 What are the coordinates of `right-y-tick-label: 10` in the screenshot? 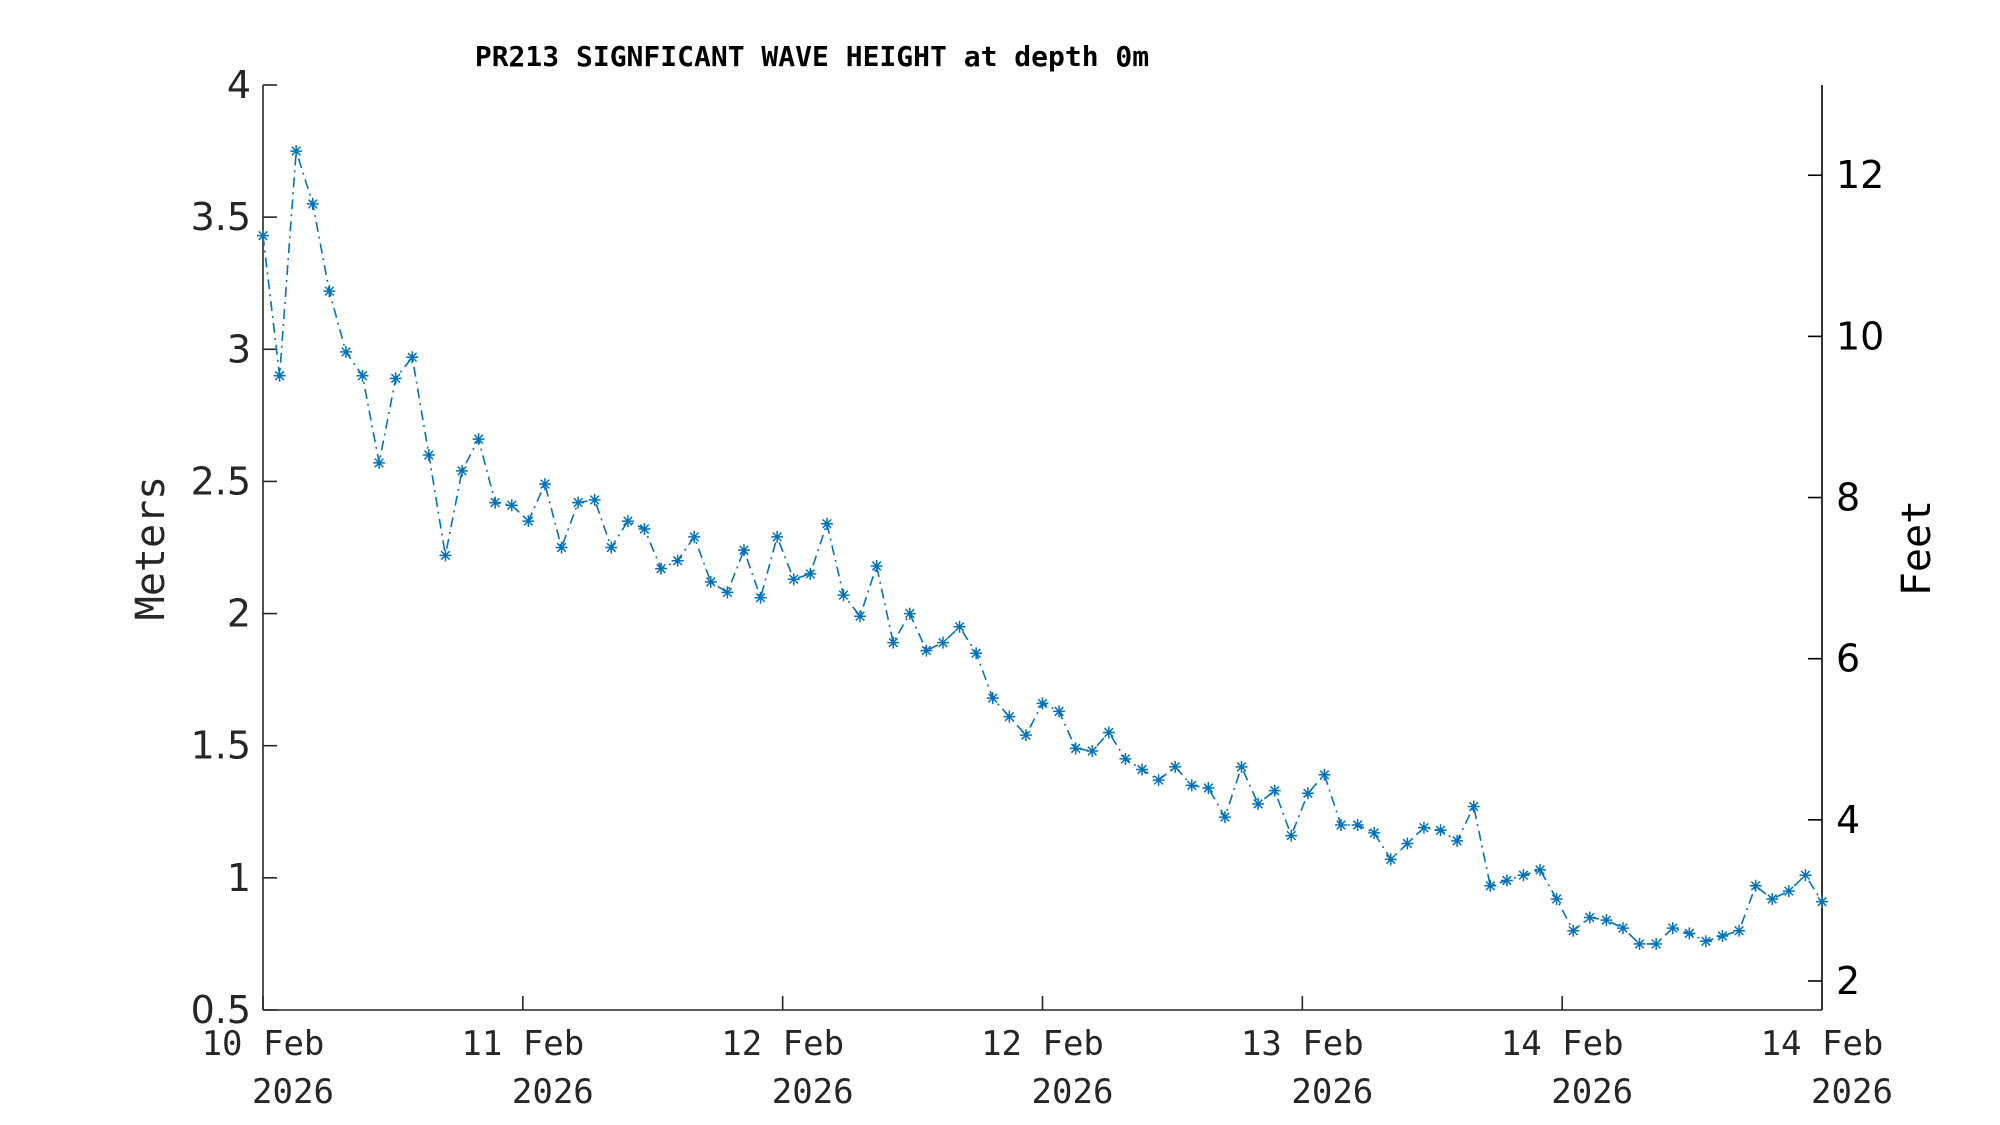 It's located at (1860, 336).